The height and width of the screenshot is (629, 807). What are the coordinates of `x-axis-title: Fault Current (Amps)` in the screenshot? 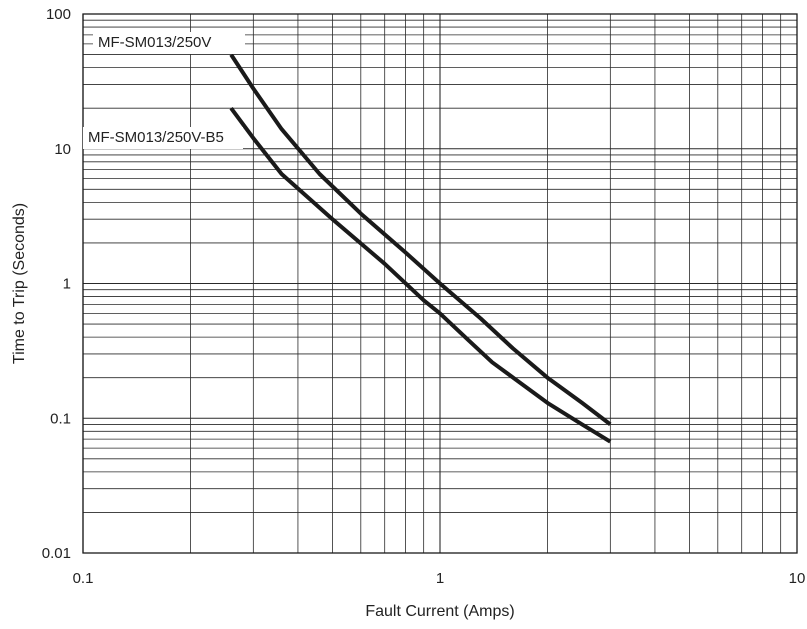 It's located at (439, 611).